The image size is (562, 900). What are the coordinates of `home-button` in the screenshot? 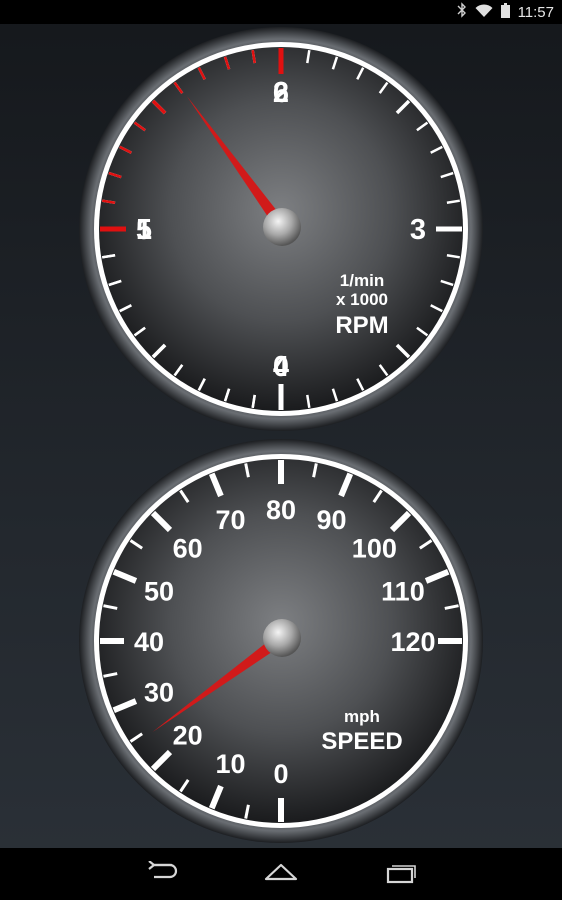 It's located at (281, 874).